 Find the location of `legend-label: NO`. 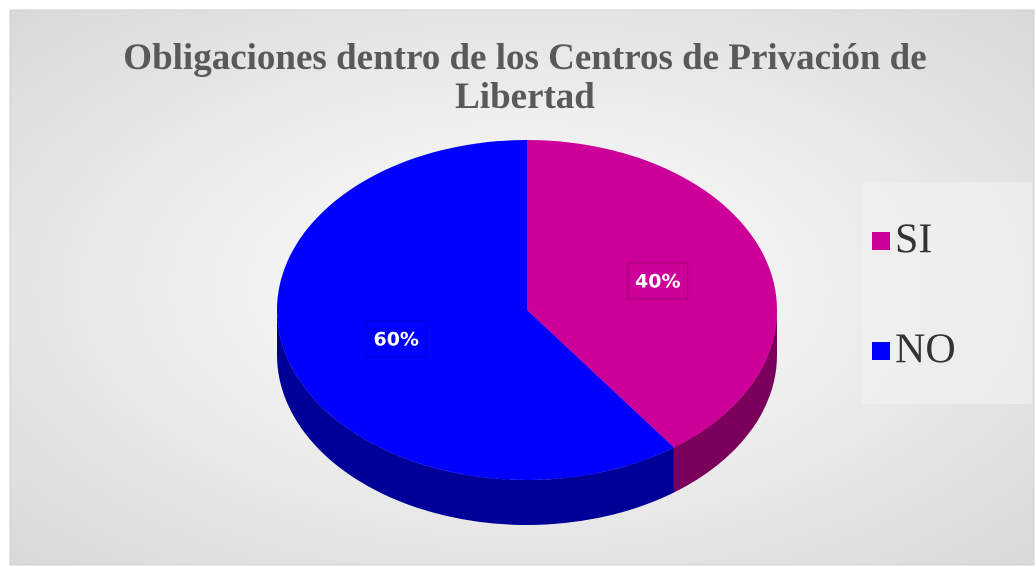

legend-label: NO is located at coordinates (925, 350).